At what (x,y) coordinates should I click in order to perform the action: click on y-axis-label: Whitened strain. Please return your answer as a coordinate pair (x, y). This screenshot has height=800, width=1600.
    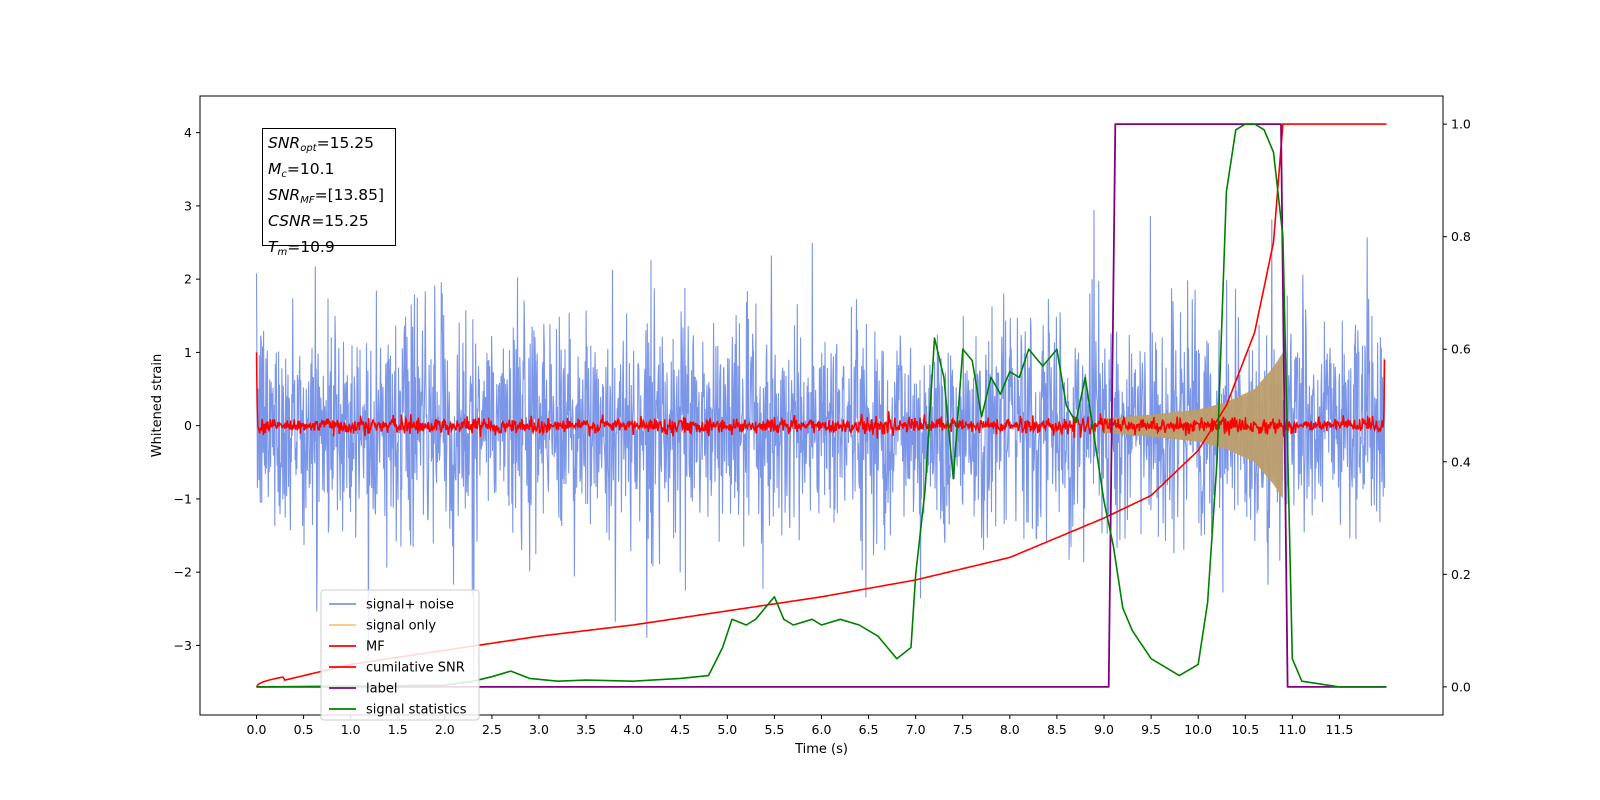
    Looking at the image, I should click on (157, 405).